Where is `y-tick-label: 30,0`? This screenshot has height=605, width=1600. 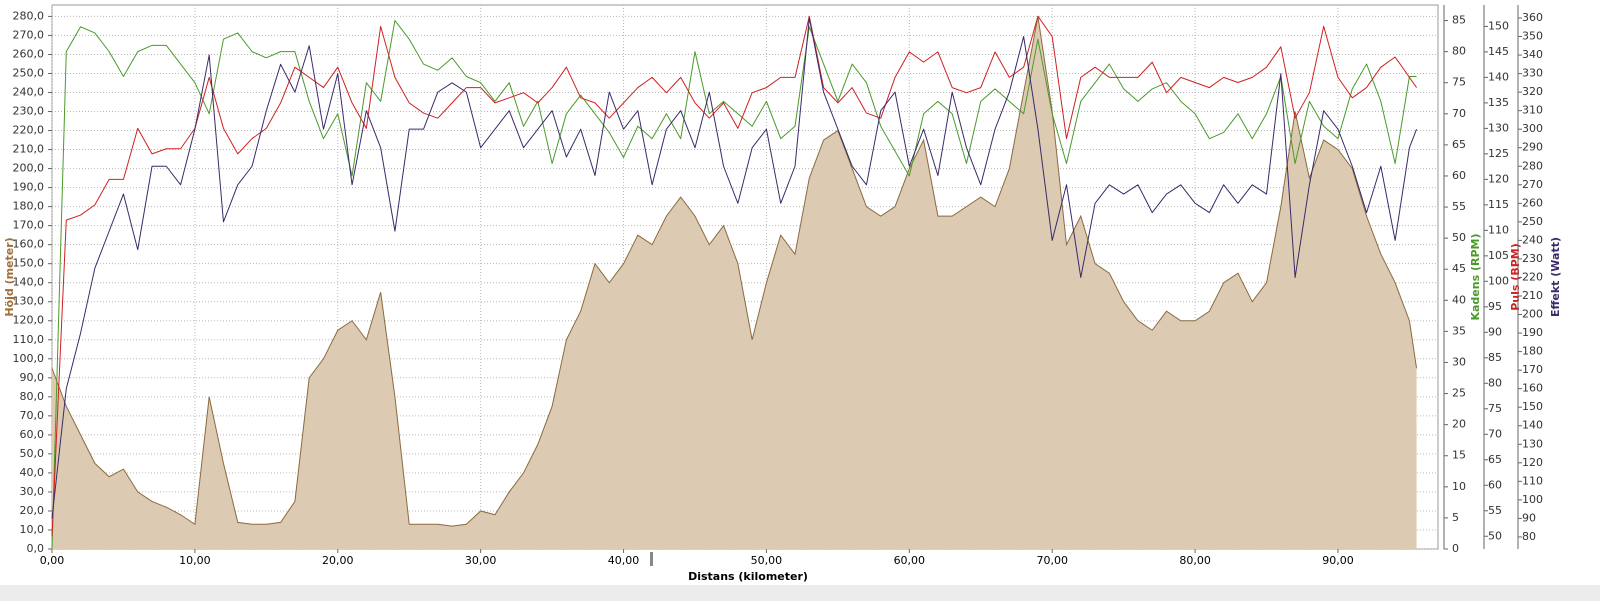 y-tick-label: 30,0 is located at coordinates (32, 491).